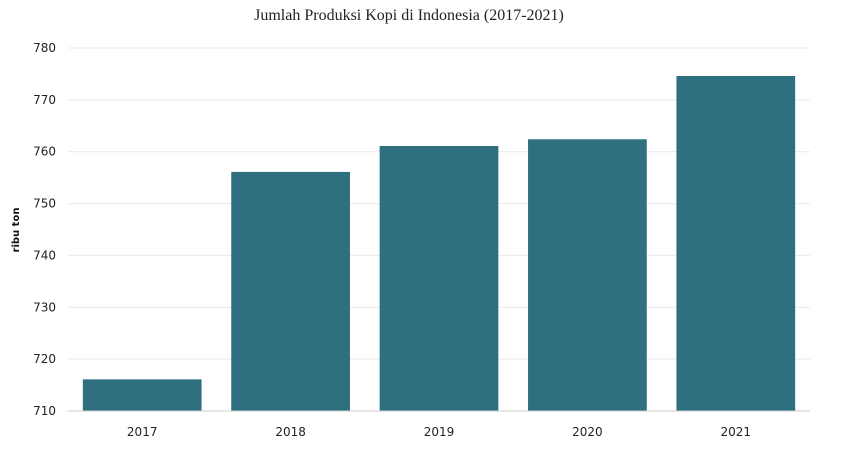 Image resolution: width=845 pixels, height=456 pixels. I want to click on y-tick-label: 760, so click(44, 152).